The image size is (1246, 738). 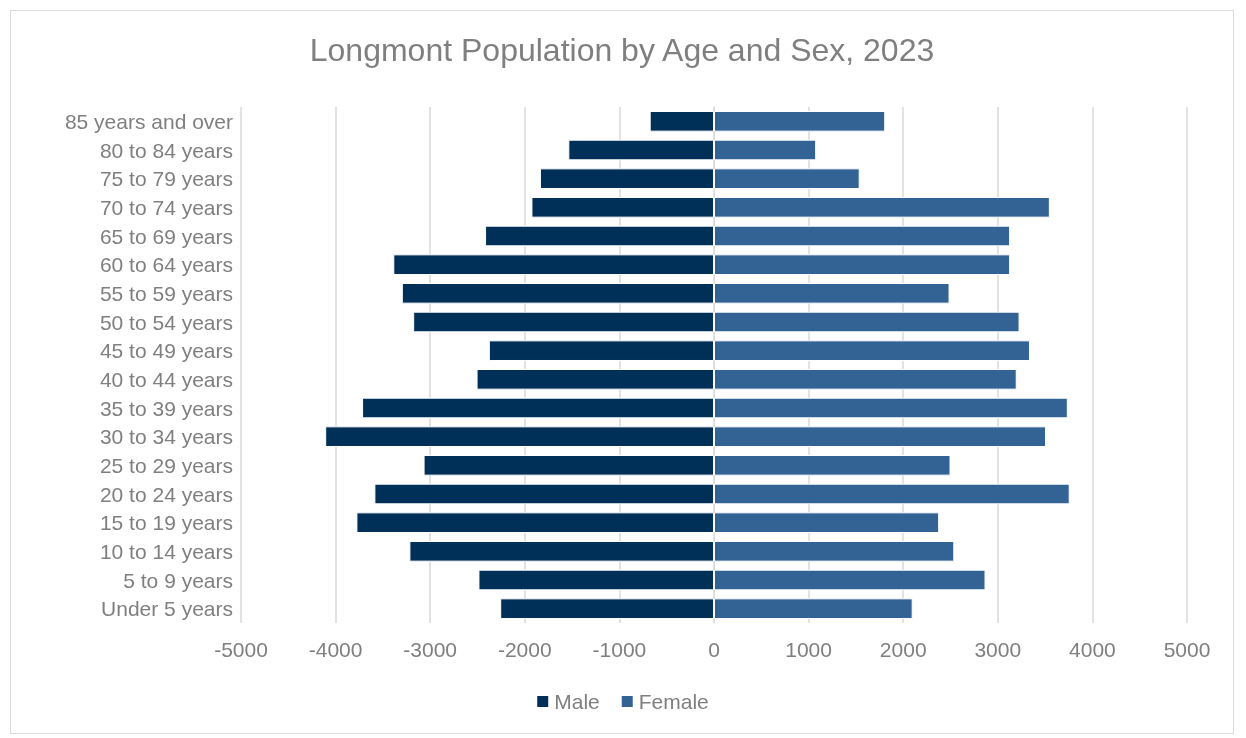 What do you see at coordinates (166, 150) in the screenshot?
I see `y-tick-label: 80 to 84 years` at bounding box center [166, 150].